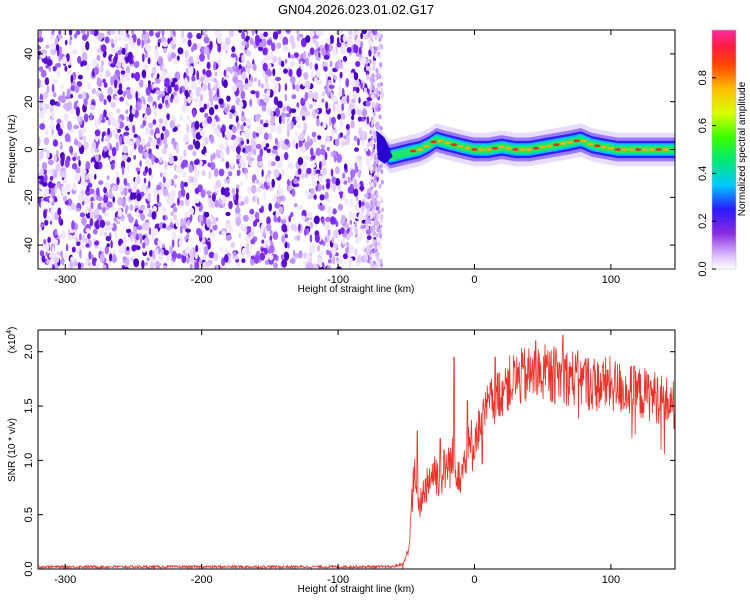  I want to click on x-tick-label: 100, so click(611, 580).